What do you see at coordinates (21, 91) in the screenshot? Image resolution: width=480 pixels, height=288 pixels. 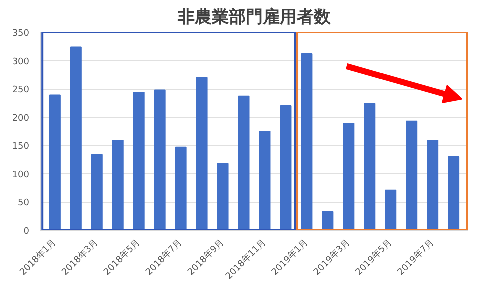 I see `y-tick-label: 250` at bounding box center [21, 91].